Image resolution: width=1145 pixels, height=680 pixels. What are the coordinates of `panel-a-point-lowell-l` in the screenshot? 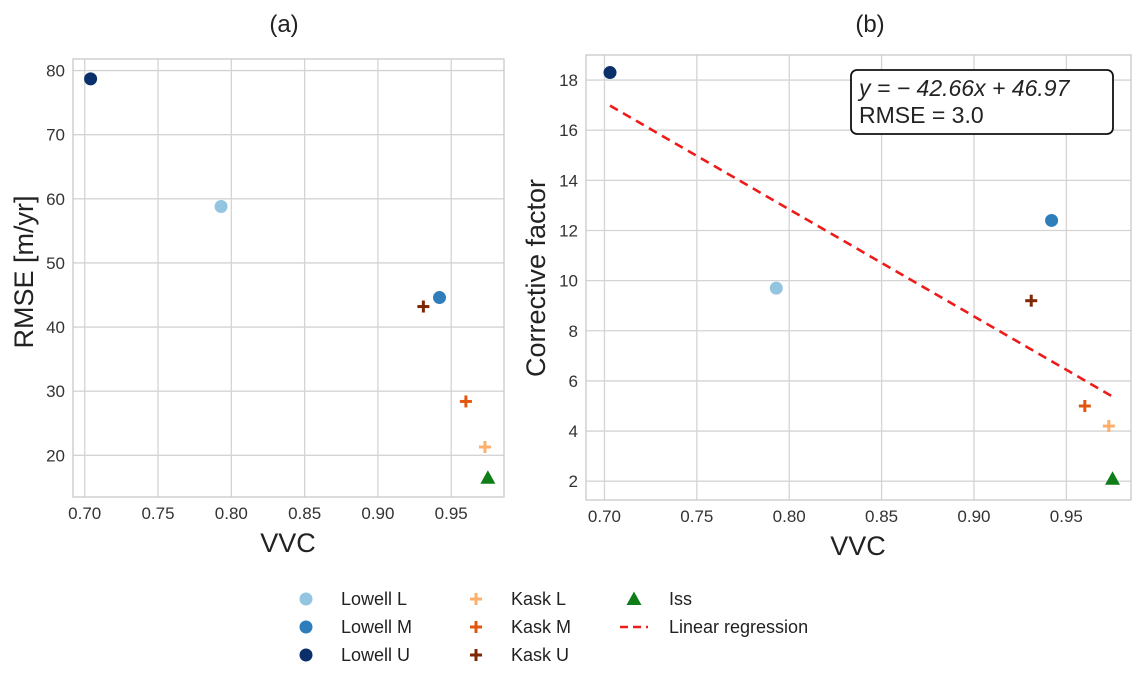 It's located at (221, 206).